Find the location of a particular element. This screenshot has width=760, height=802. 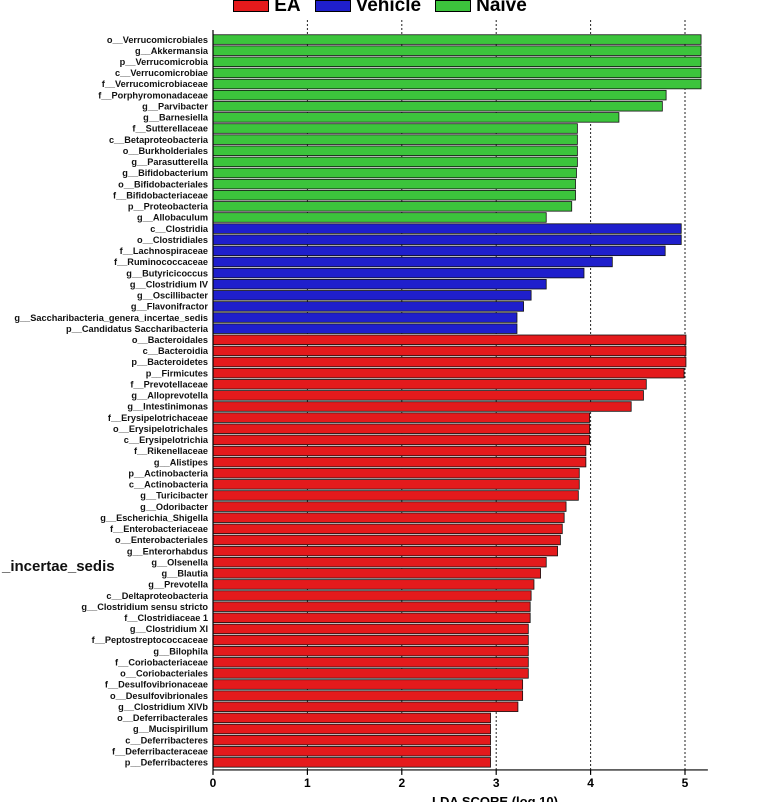

bar-label-4: f__Verrucomicrobiaceae is located at coordinates (155, 84).